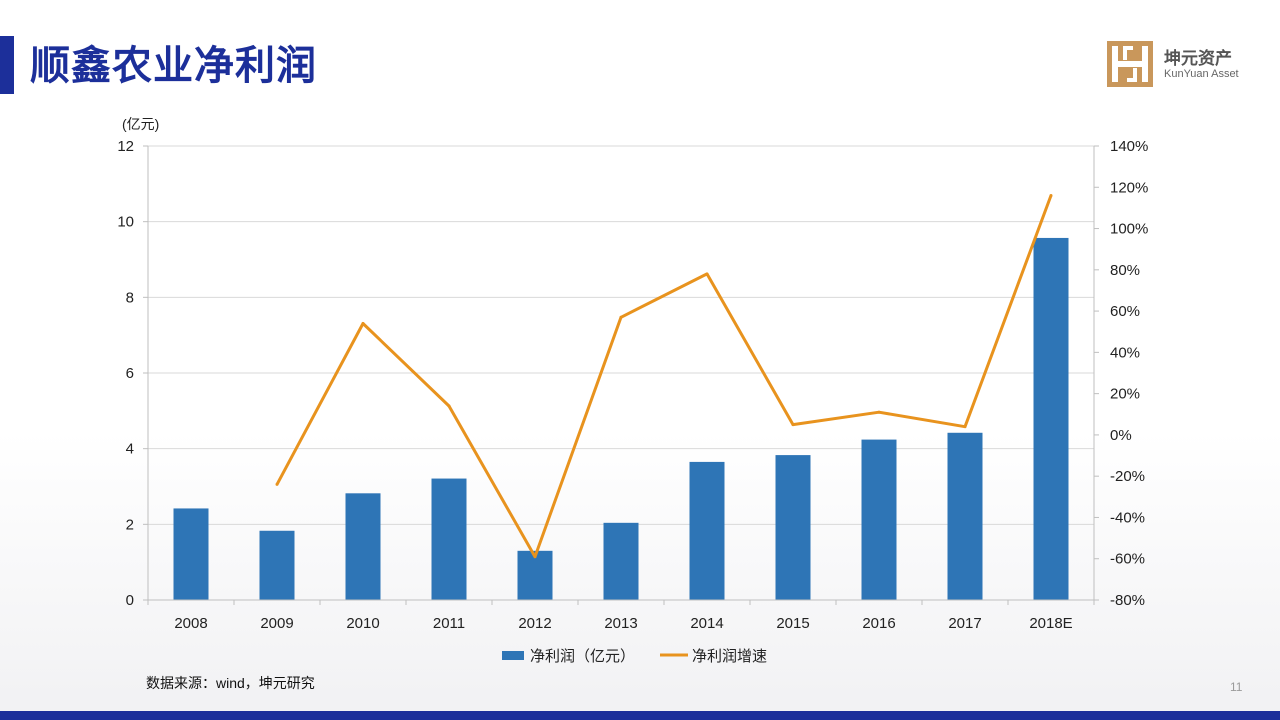 This screenshot has width=1280, height=720. I want to click on y-axis-tick-label: 4, so click(130, 449).